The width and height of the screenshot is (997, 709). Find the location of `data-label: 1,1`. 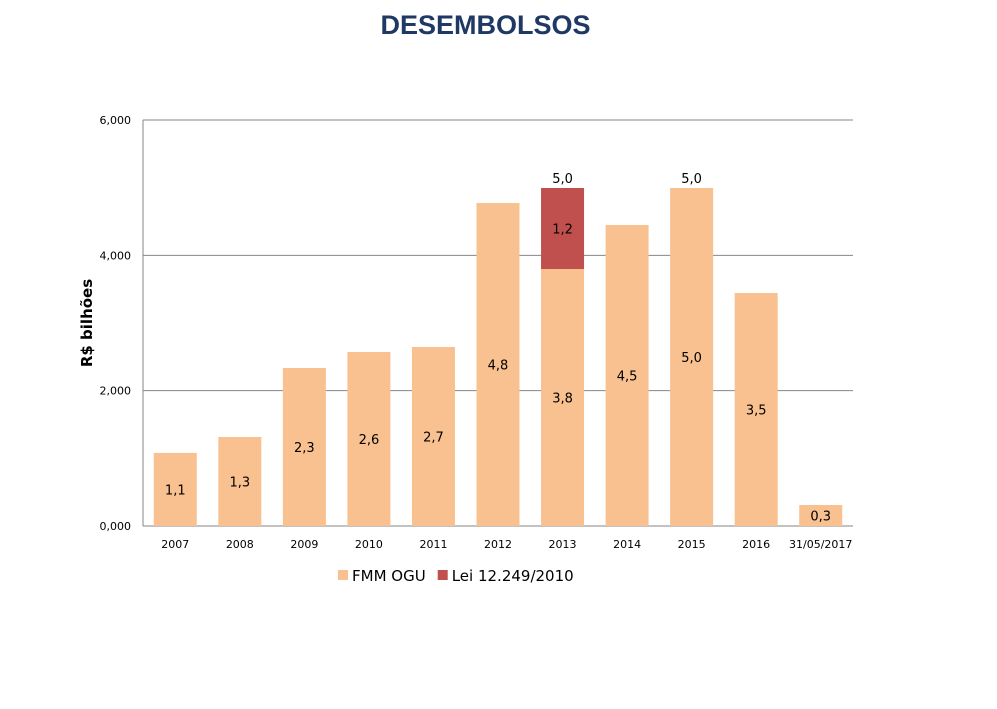

data-label: 1,1 is located at coordinates (175, 490).